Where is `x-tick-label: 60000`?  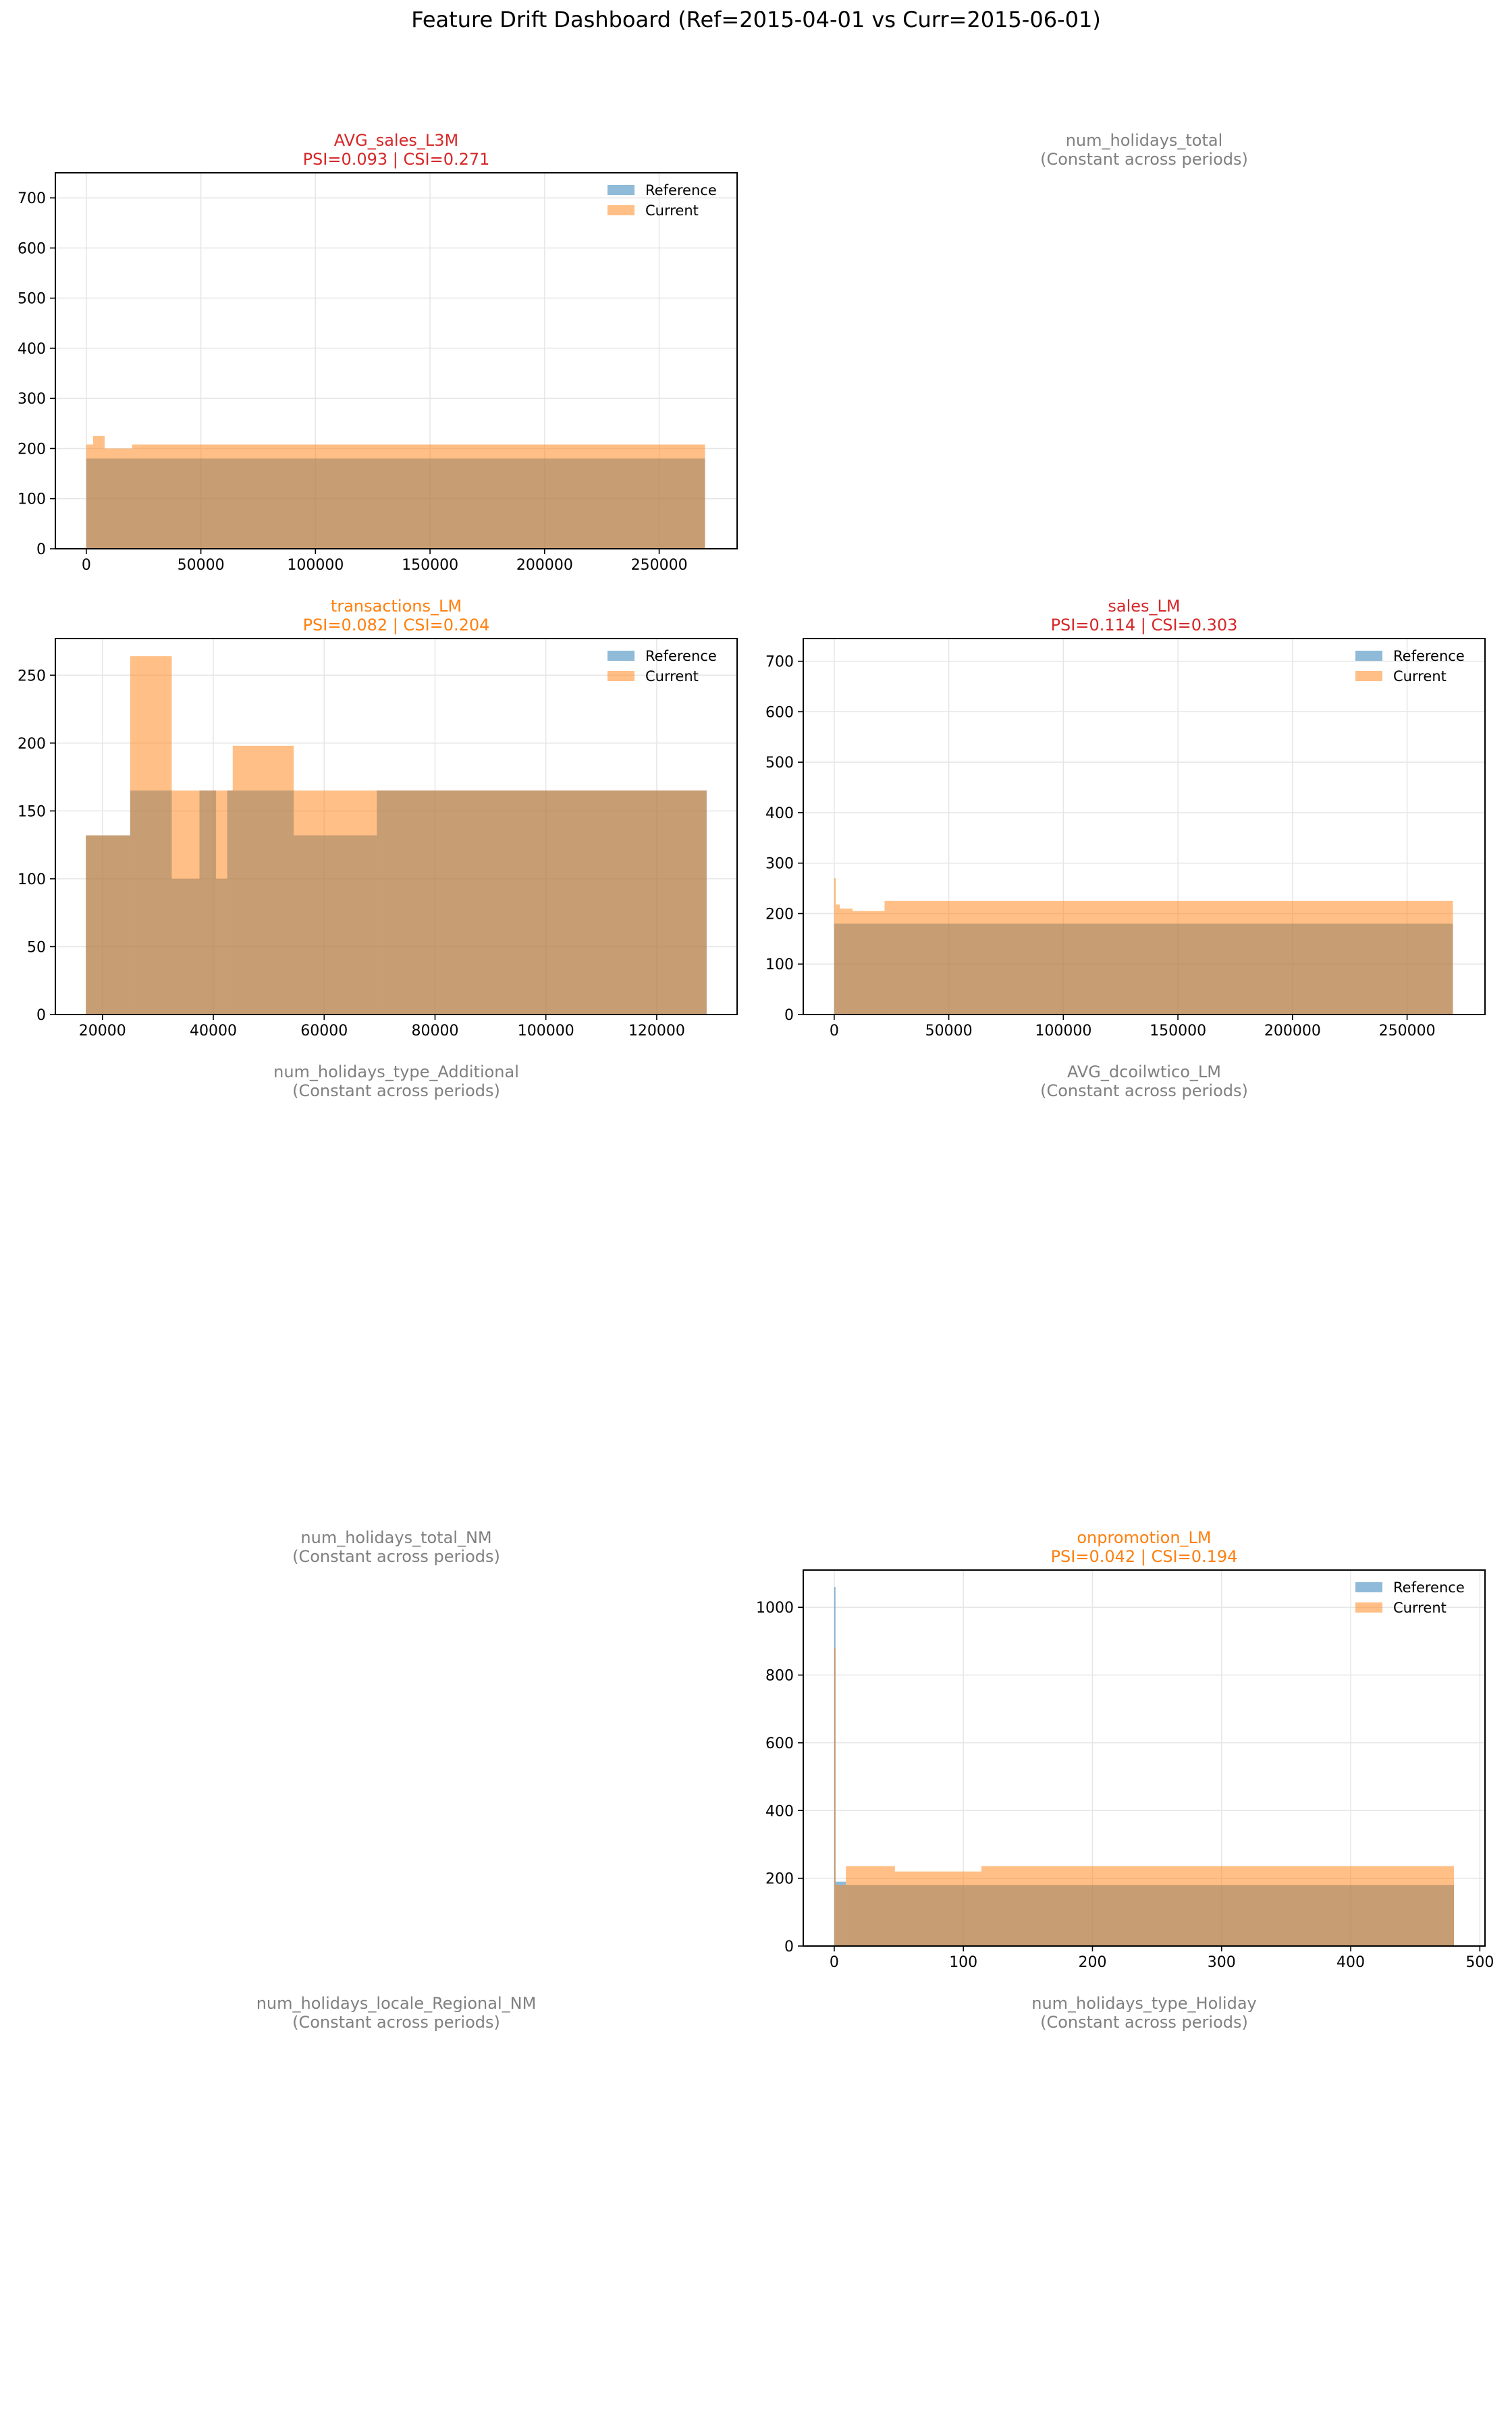 x-tick-label: 60000 is located at coordinates (324, 1031).